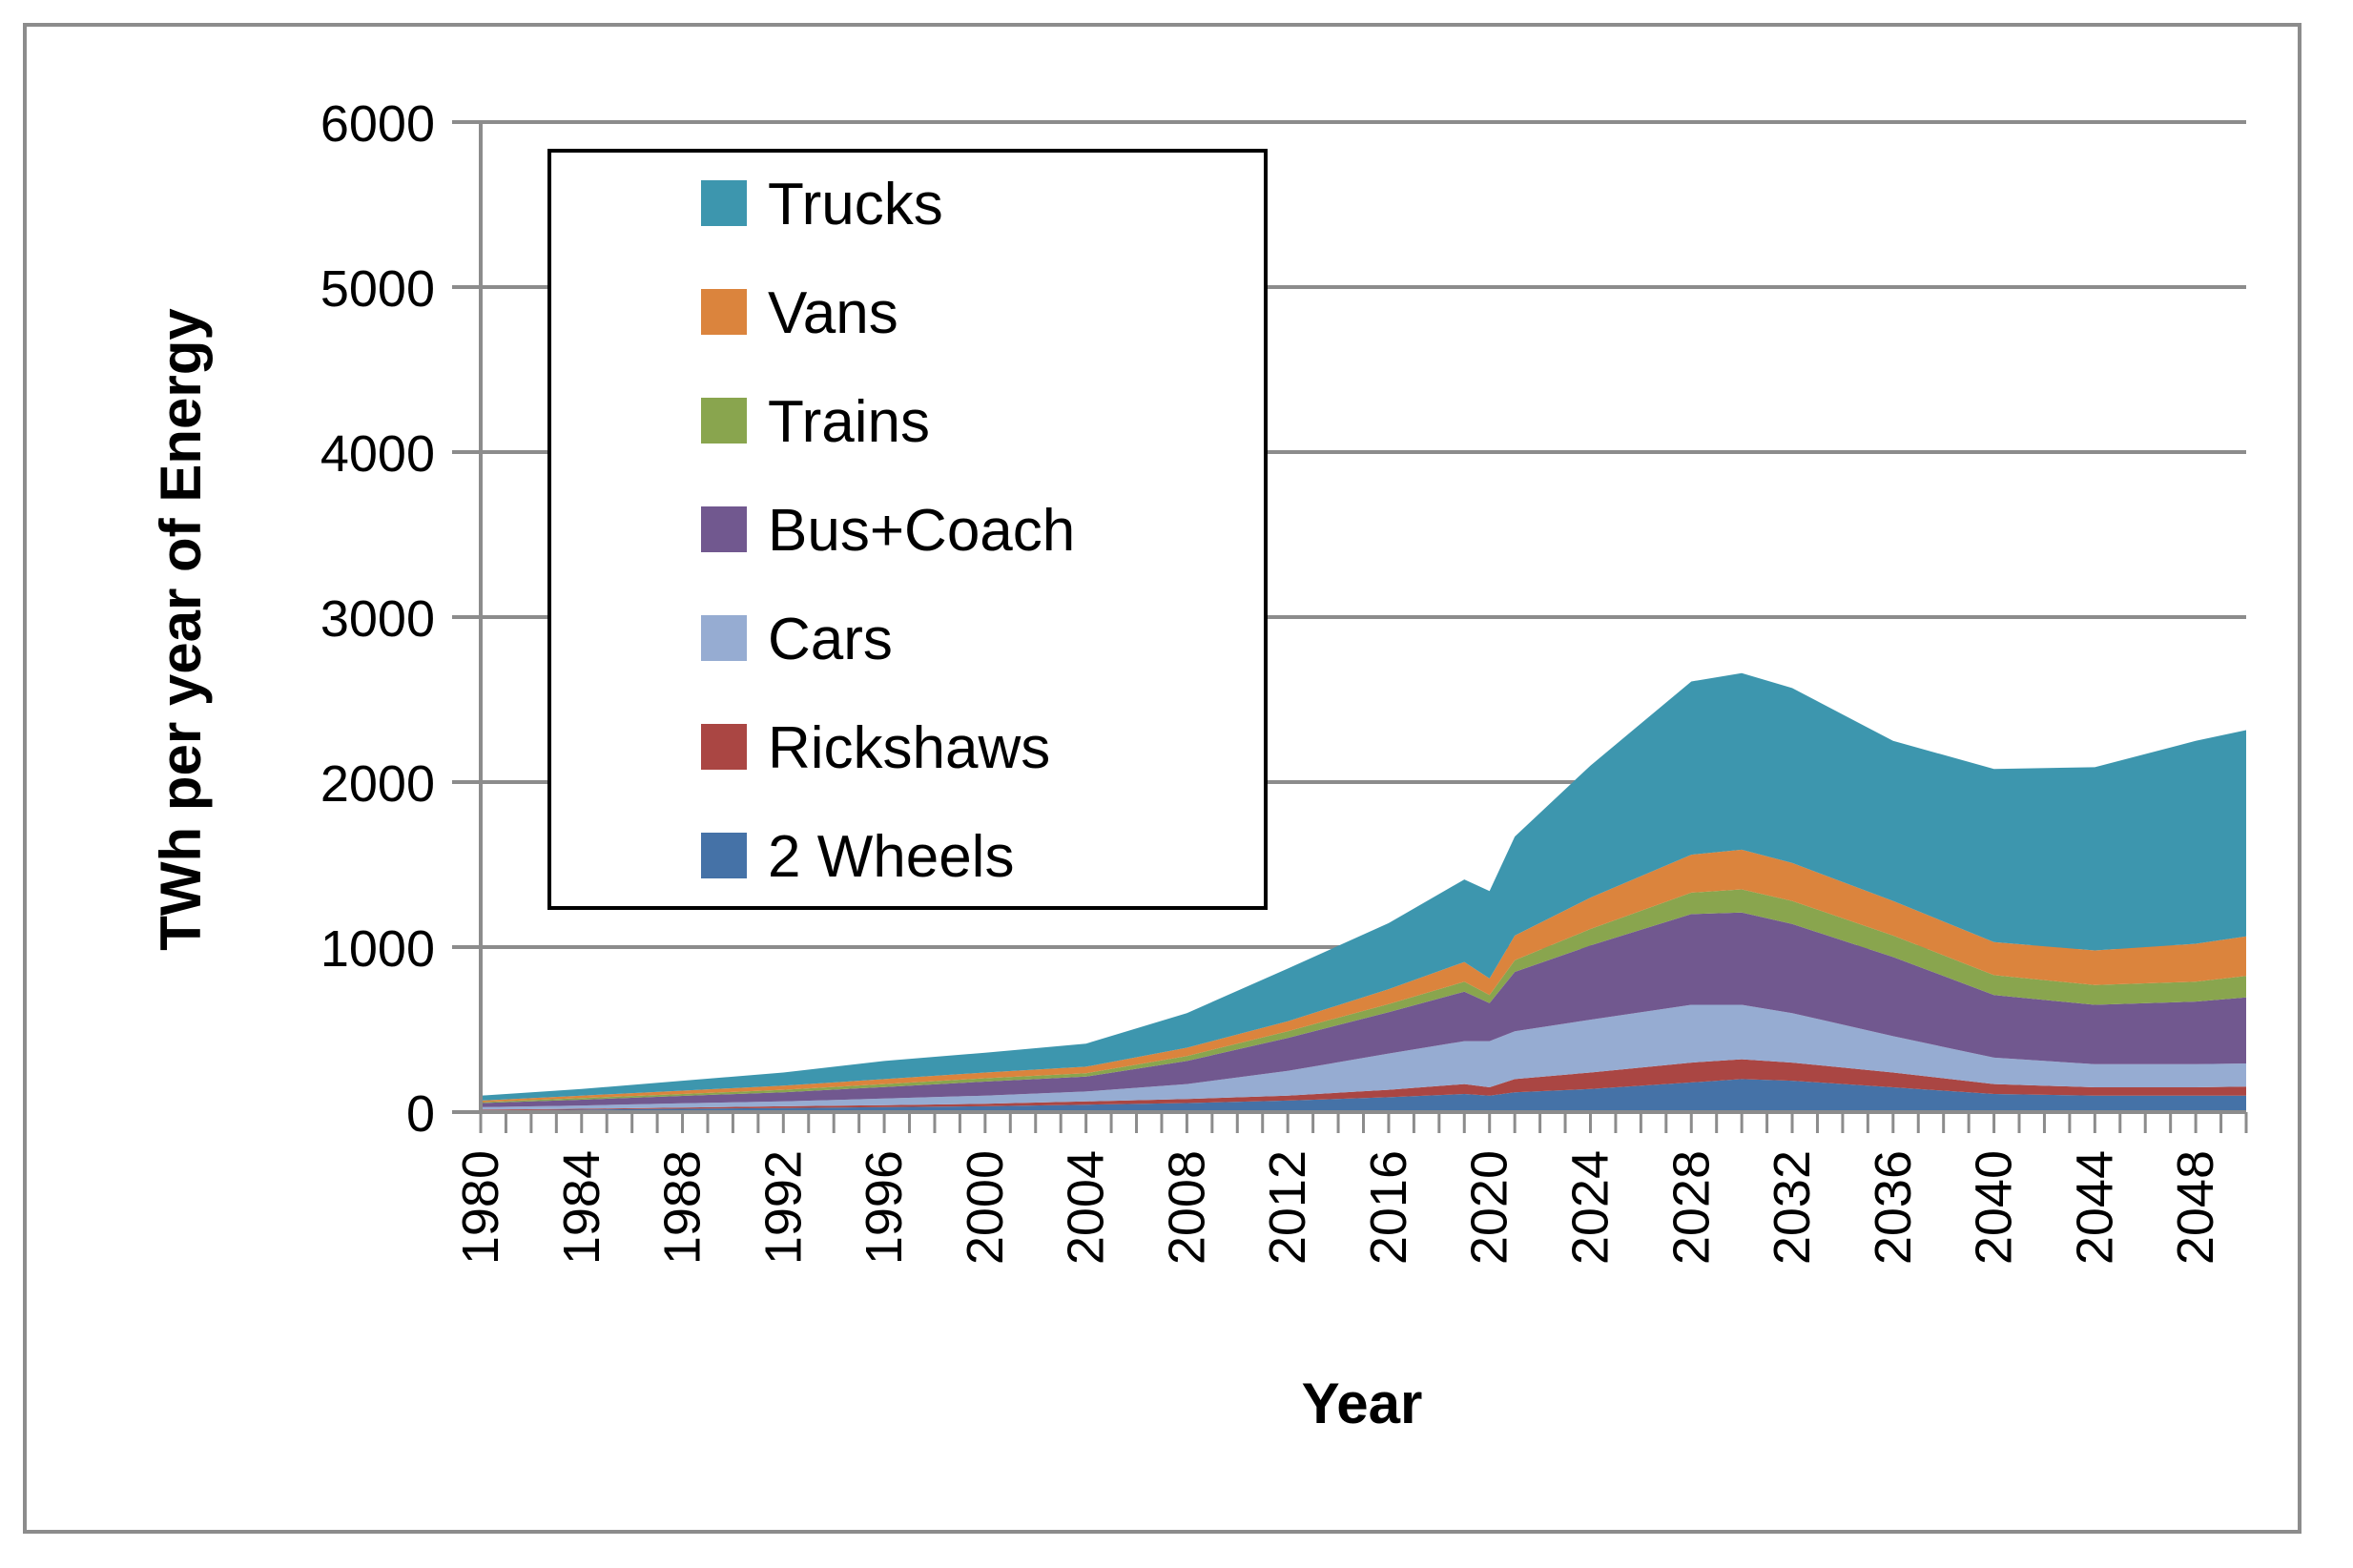 The height and width of the screenshot is (1568, 2353). What do you see at coordinates (1388, 1207) in the screenshot?
I see `x-tick-label: 2016` at bounding box center [1388, 1207].